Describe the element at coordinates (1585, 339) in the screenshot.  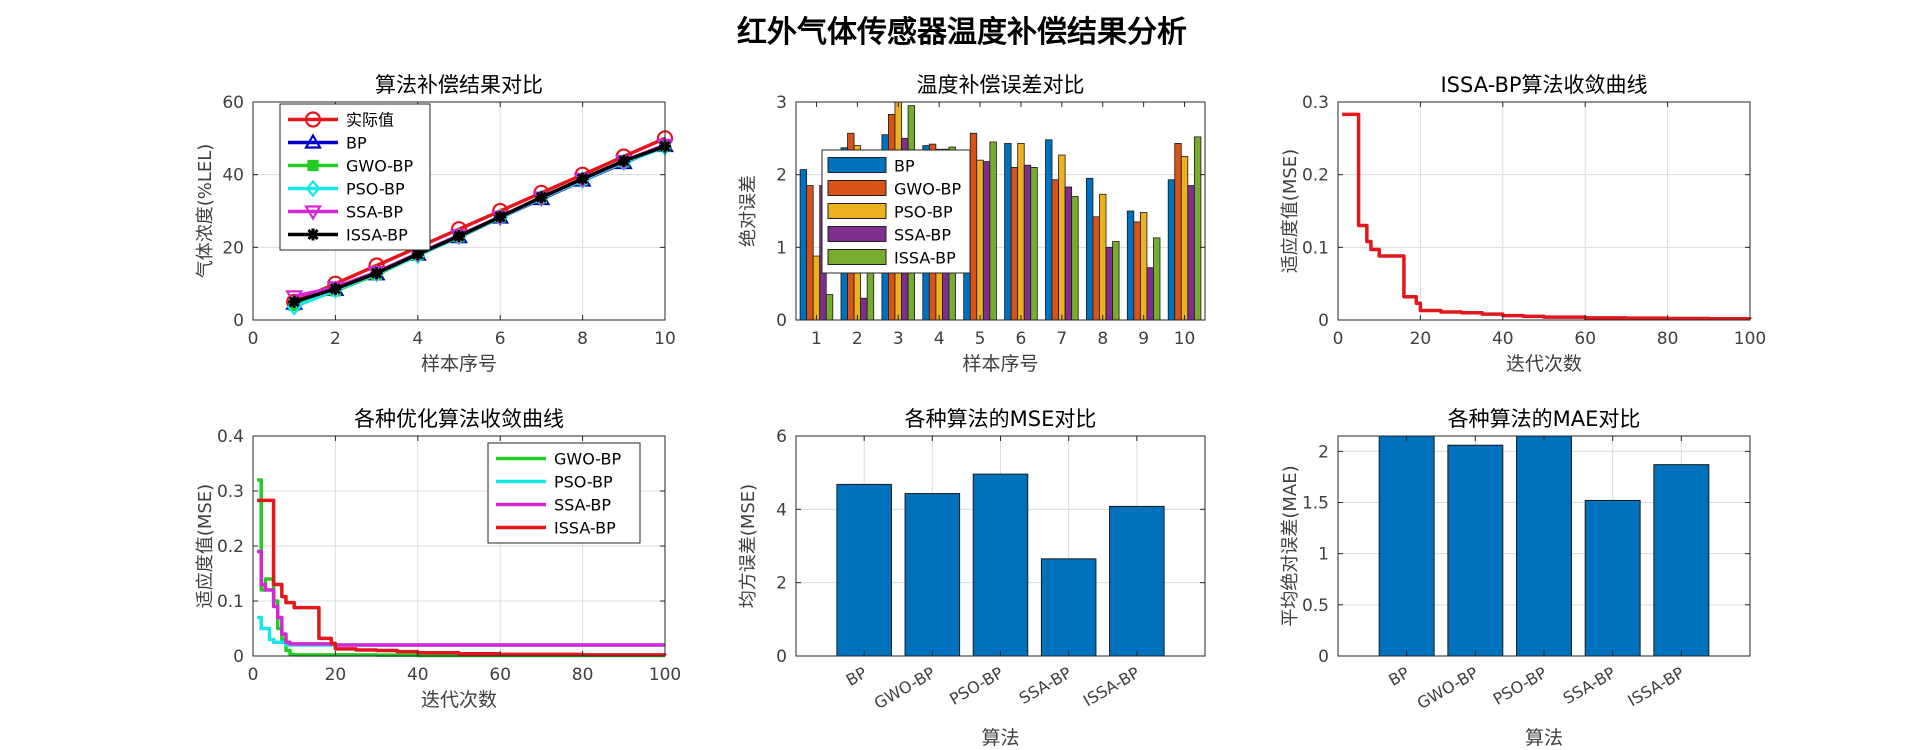
I see `x-tick-label: 60` at that location.